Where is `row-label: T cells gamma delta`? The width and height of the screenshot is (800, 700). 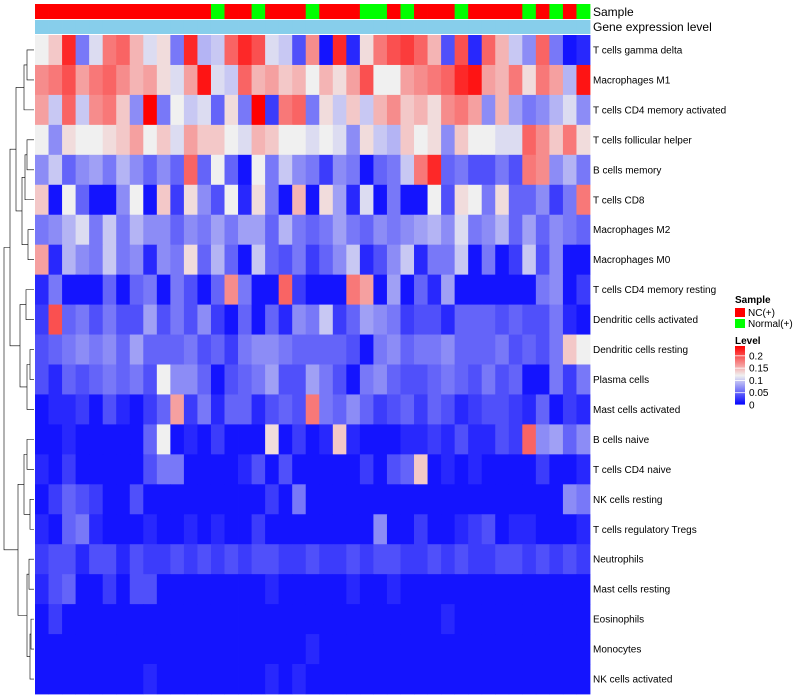
row-label: T cells gamma delta is located at coordinates (638, 50).